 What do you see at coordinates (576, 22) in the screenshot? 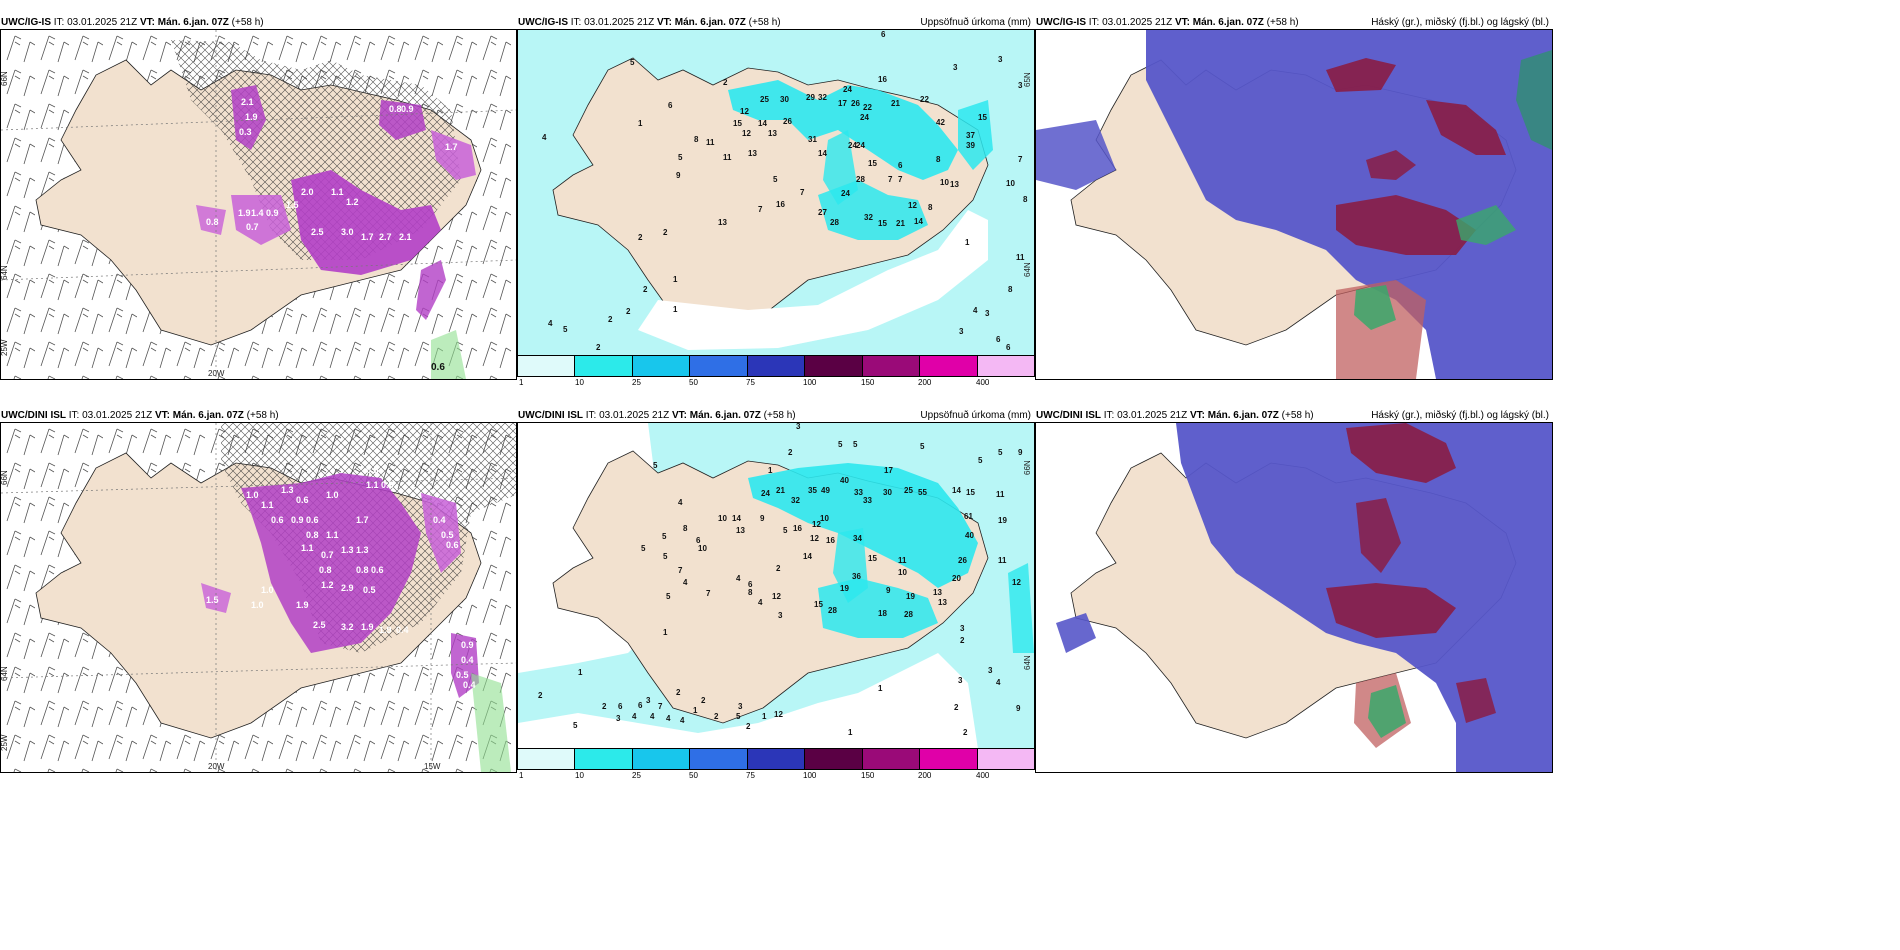
I see `it-label: IT:` at bounding box center [576, 22].